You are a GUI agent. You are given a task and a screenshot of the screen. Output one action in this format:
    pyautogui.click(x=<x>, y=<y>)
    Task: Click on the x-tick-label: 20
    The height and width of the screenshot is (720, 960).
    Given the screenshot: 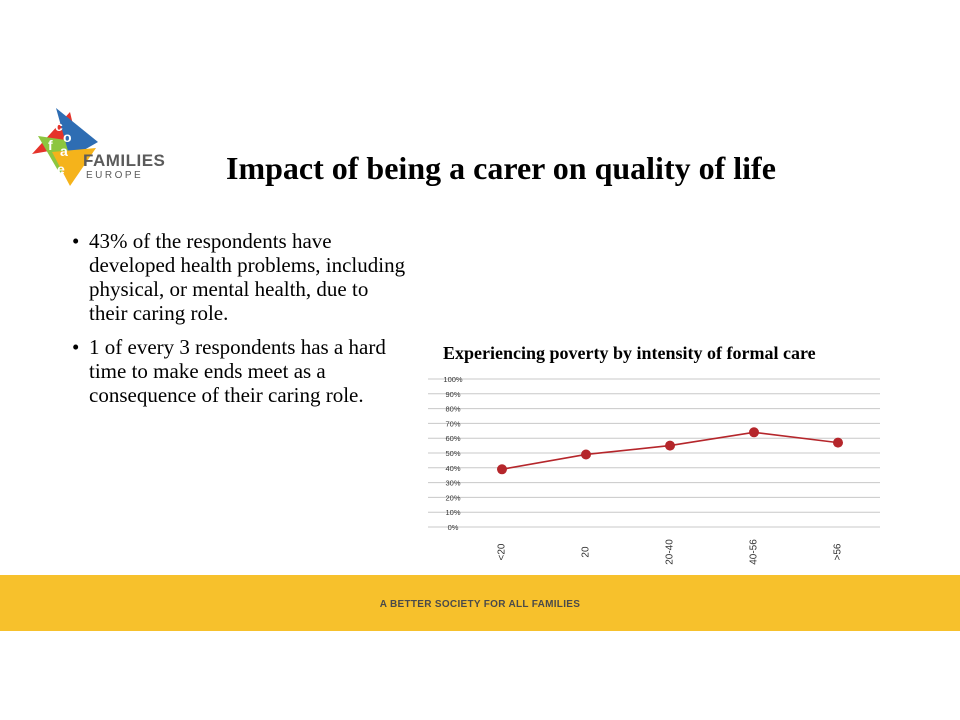 What is the action you would take?
    pyautogui.click(x=586, y=552)
    